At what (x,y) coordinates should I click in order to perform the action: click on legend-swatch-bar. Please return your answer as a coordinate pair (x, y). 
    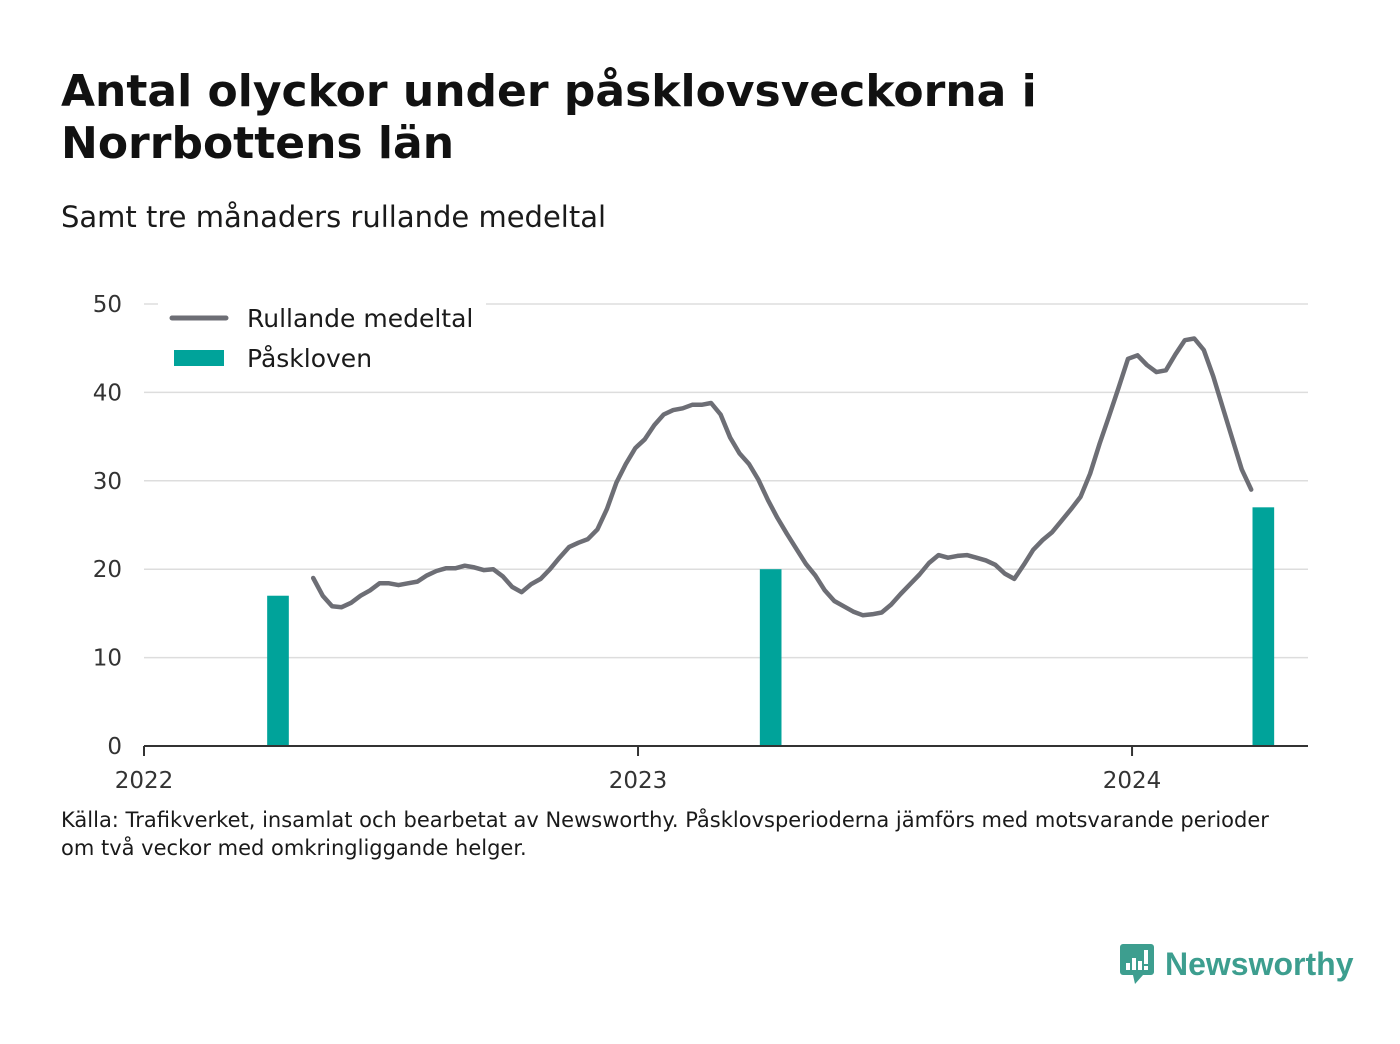
    Looking at the image, I should click on (199, 358).